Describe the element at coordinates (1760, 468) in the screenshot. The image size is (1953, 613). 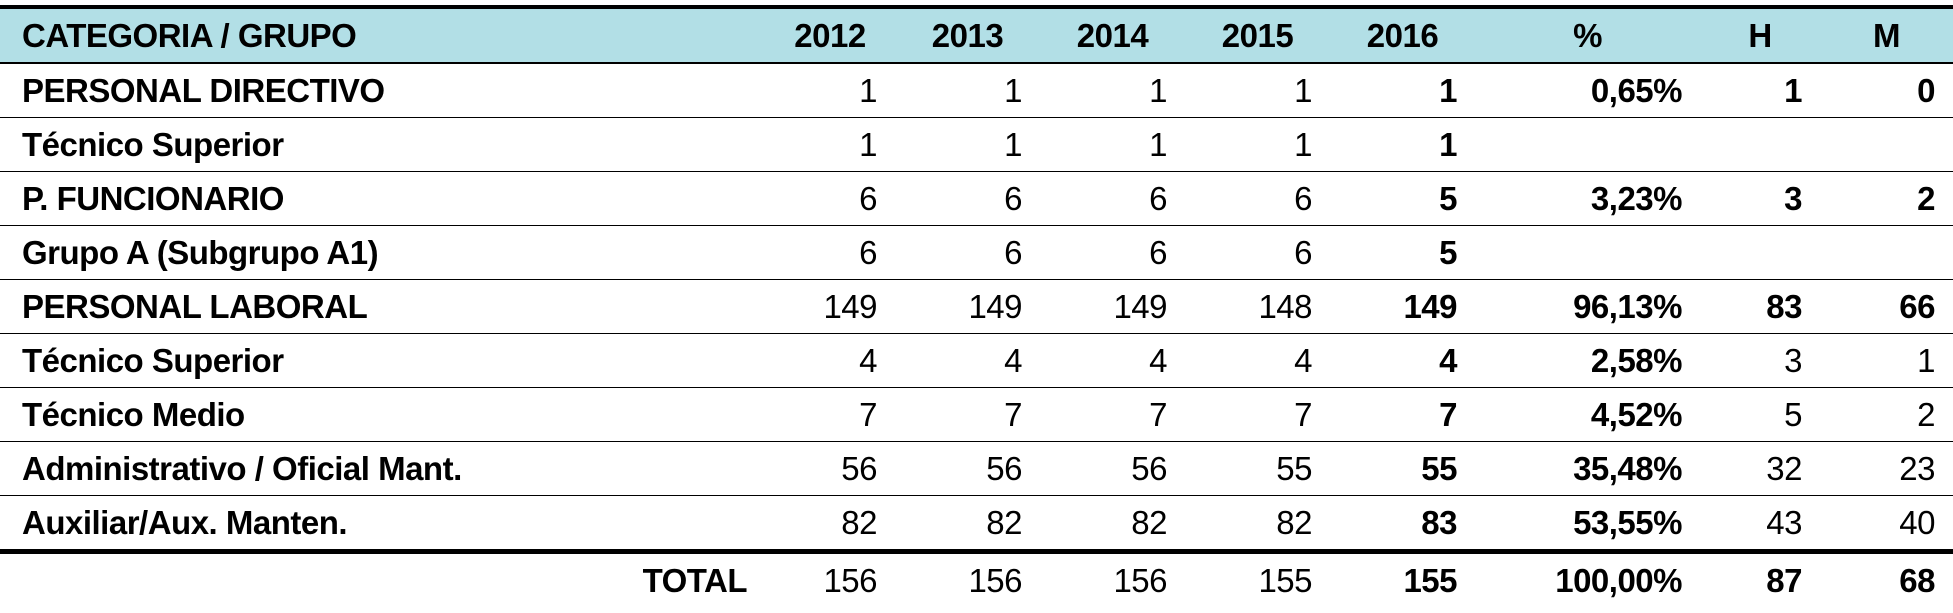
I see `value-cell: 32` at that location.